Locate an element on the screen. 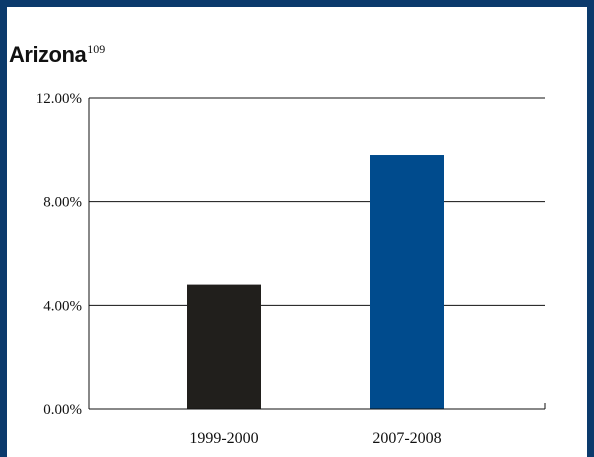 The height and width of the screenshot is (457, 594). chart-title: Arizona109 is located at coordinates (57, 55).